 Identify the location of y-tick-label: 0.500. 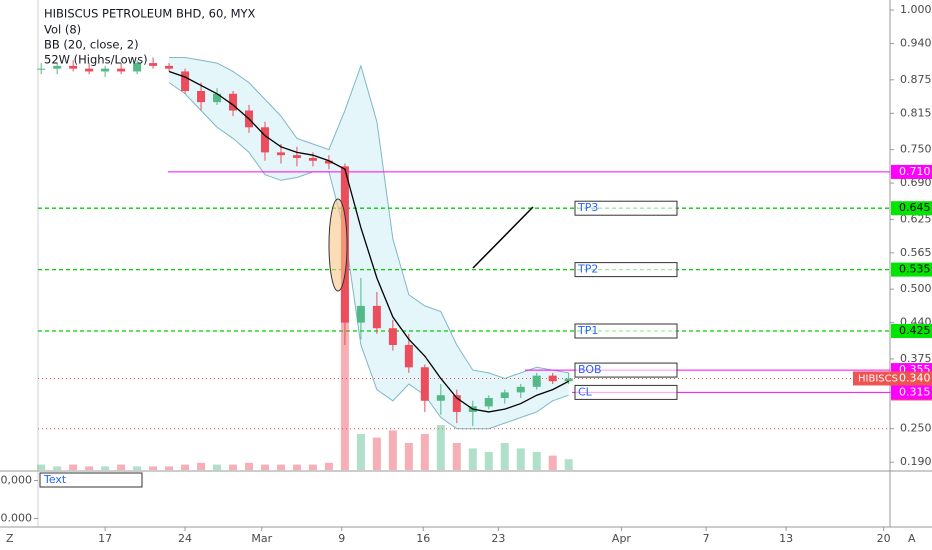
(916, 288).